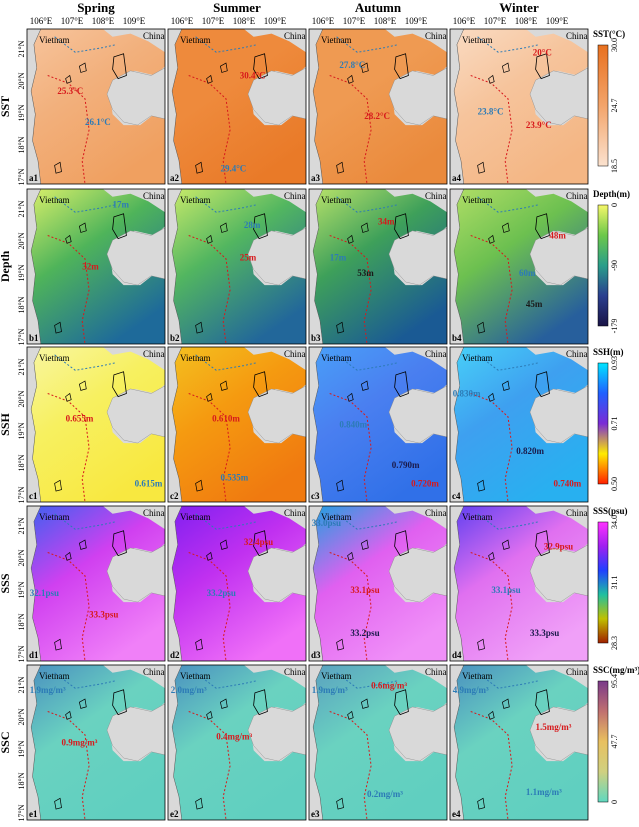 Image resolution: width=639 pixels, height=827 pixels. I want to click on panel-id-label: a1, so click(34, 178).